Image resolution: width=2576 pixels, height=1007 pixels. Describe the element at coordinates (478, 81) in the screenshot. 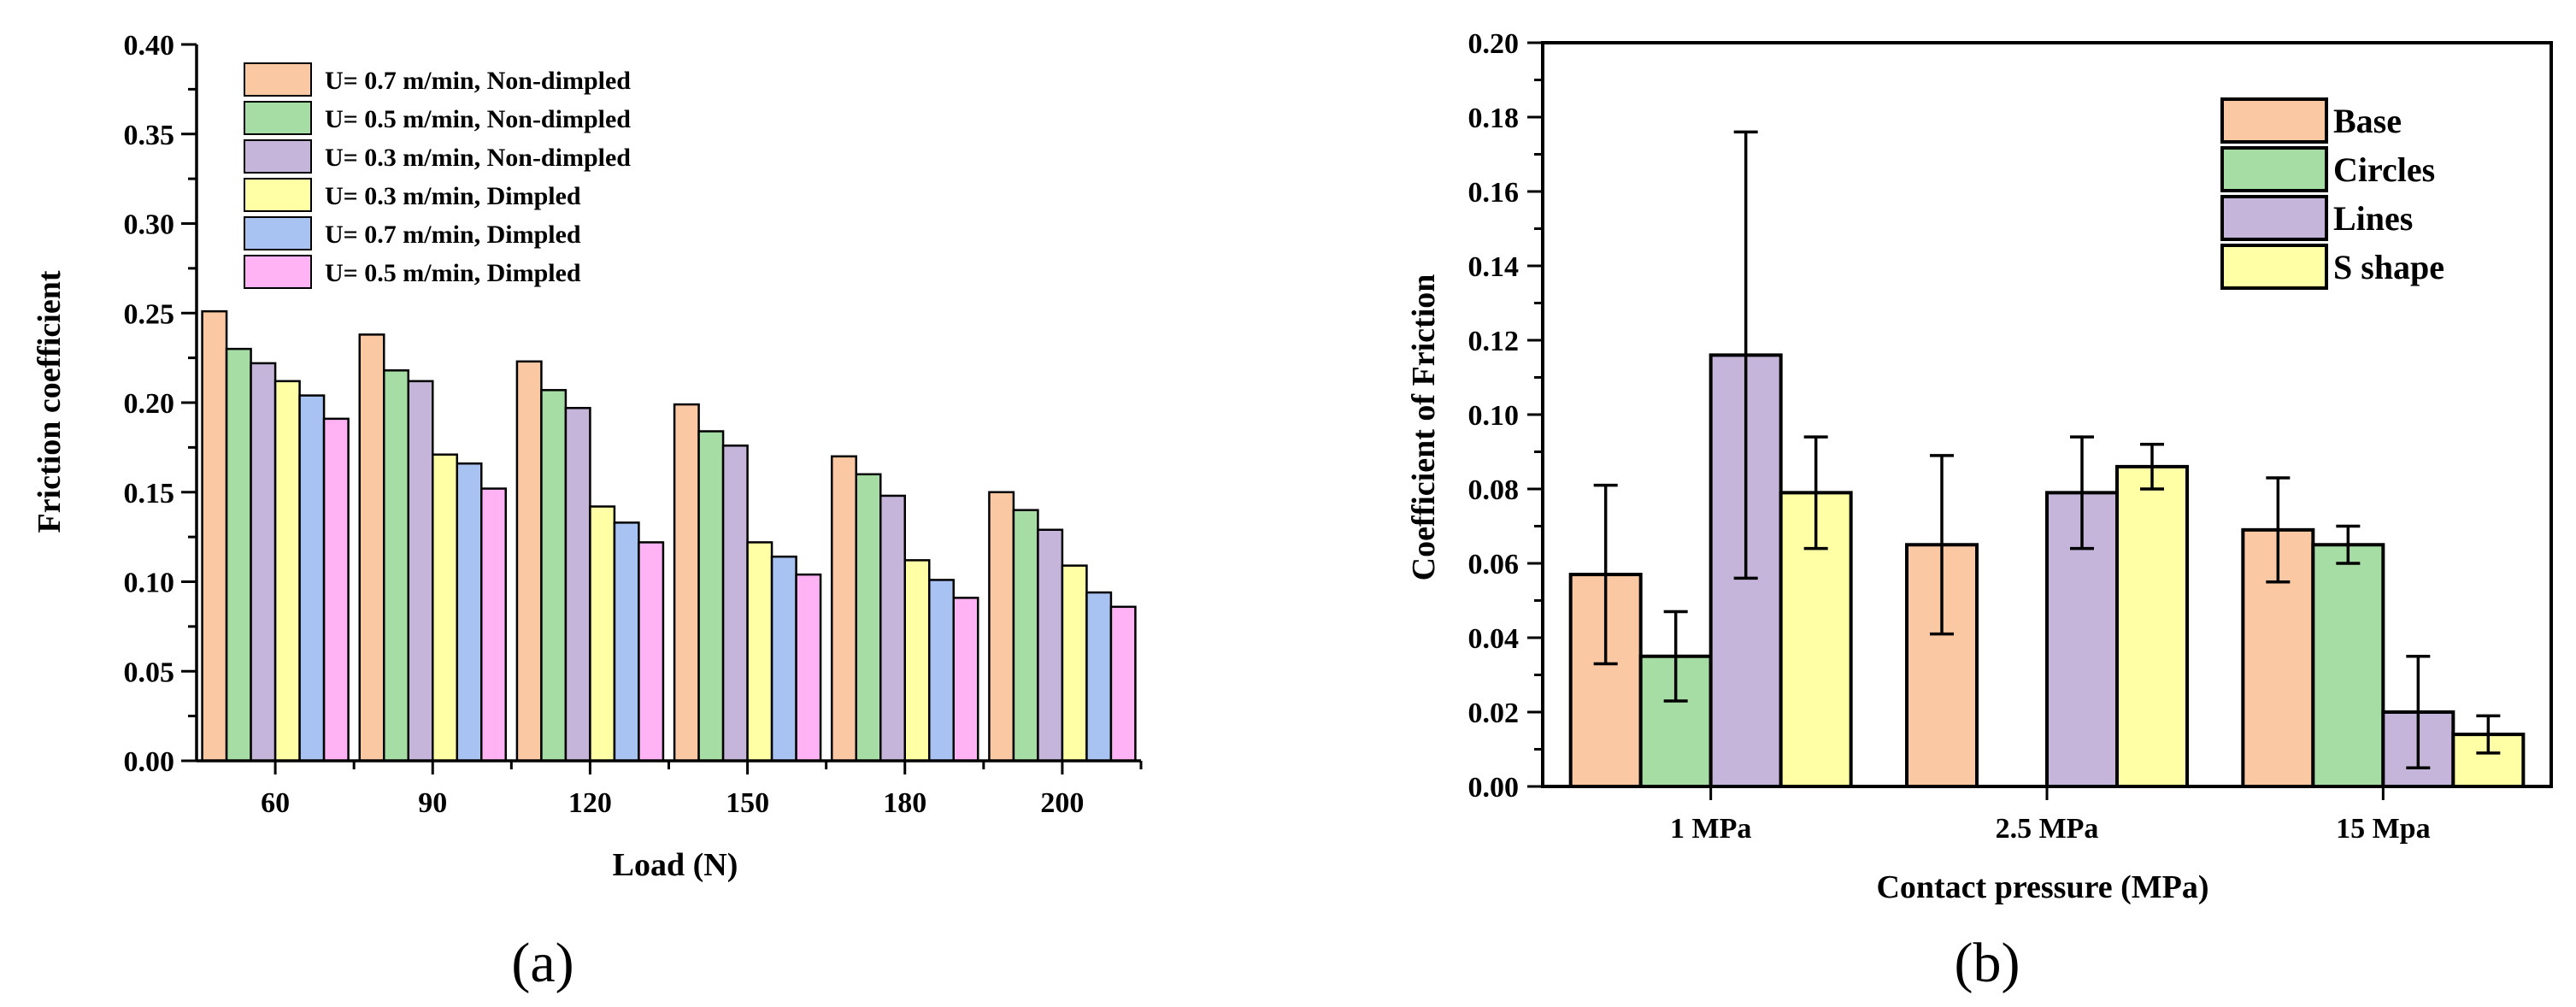

I see `chart-a-legend-label: U= 0.7 m/min, Non-dimpled` at that location.